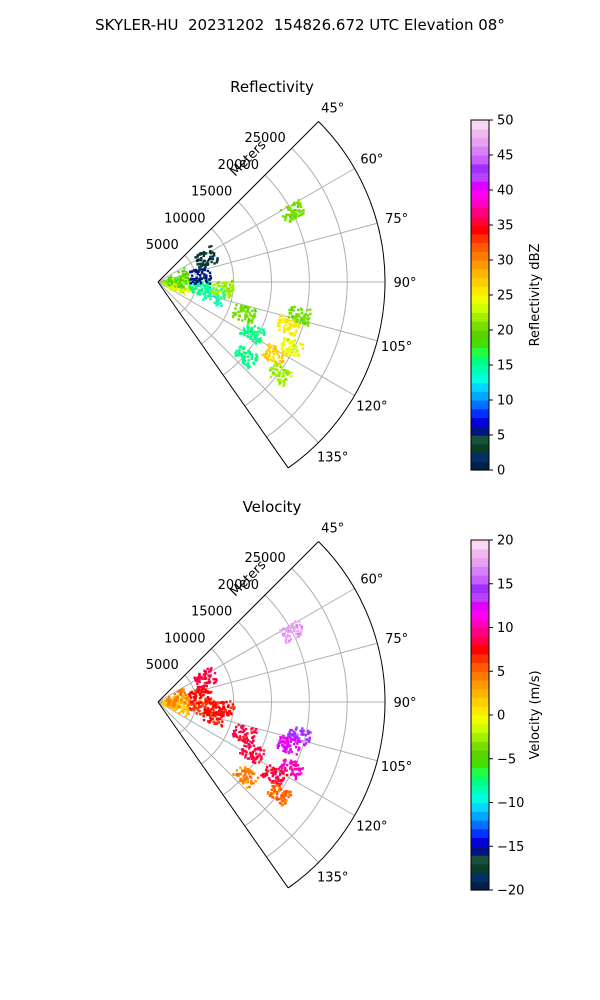 This screenshot has height=1000, width=600. What do you see at coordinates (535, 295) in the screenshot?
I see `colorbar-label: Reflectivity dBZ` at bounding box center [535, 295].